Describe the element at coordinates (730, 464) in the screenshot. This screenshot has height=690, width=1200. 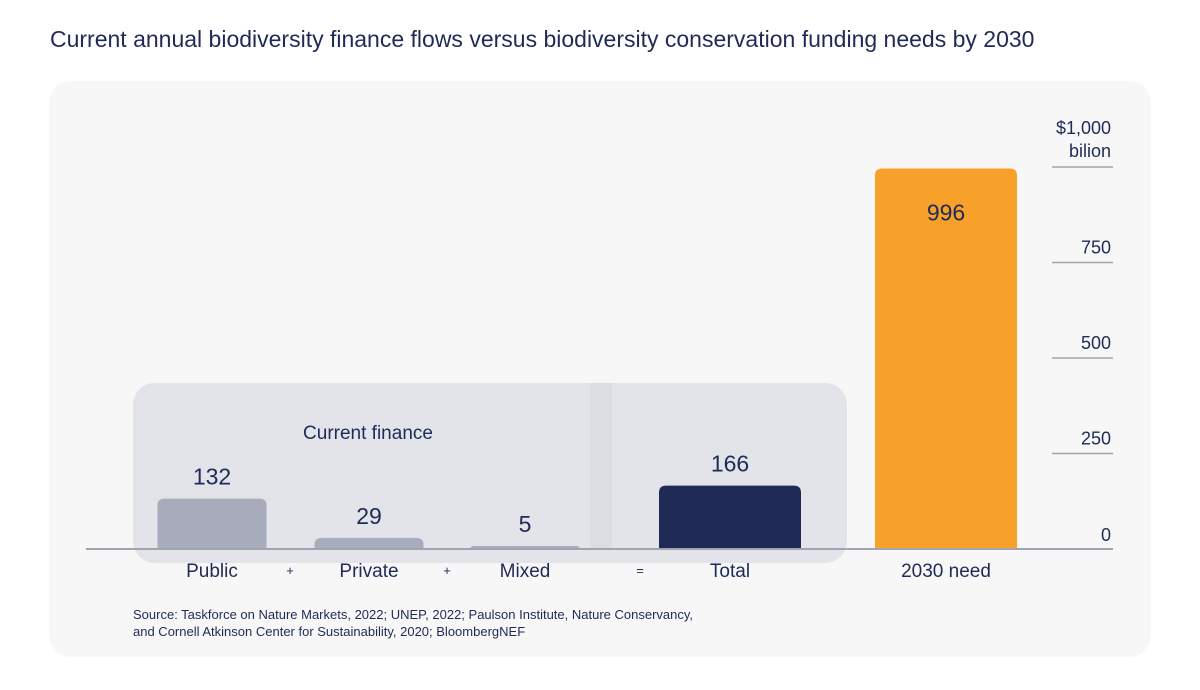
I see `value-label-total: 166` at that location.